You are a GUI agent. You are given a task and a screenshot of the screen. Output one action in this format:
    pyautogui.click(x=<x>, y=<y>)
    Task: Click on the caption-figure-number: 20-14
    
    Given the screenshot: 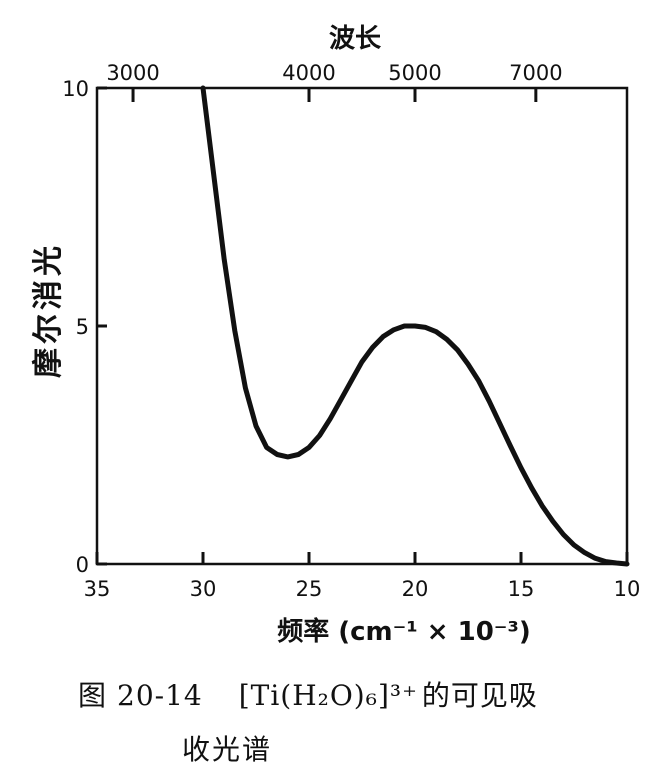 What is the action you would take?
    pyautogui.click(x=160, y=695)
    